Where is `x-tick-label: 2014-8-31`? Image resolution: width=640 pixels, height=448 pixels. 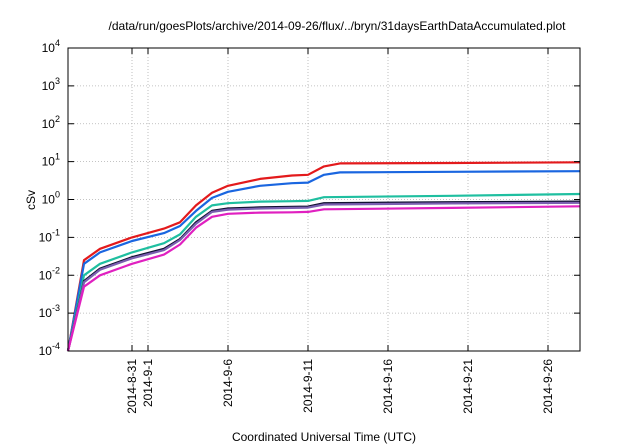
x-tick-label: 2014-8-31 is located at coordinates (132, 386).